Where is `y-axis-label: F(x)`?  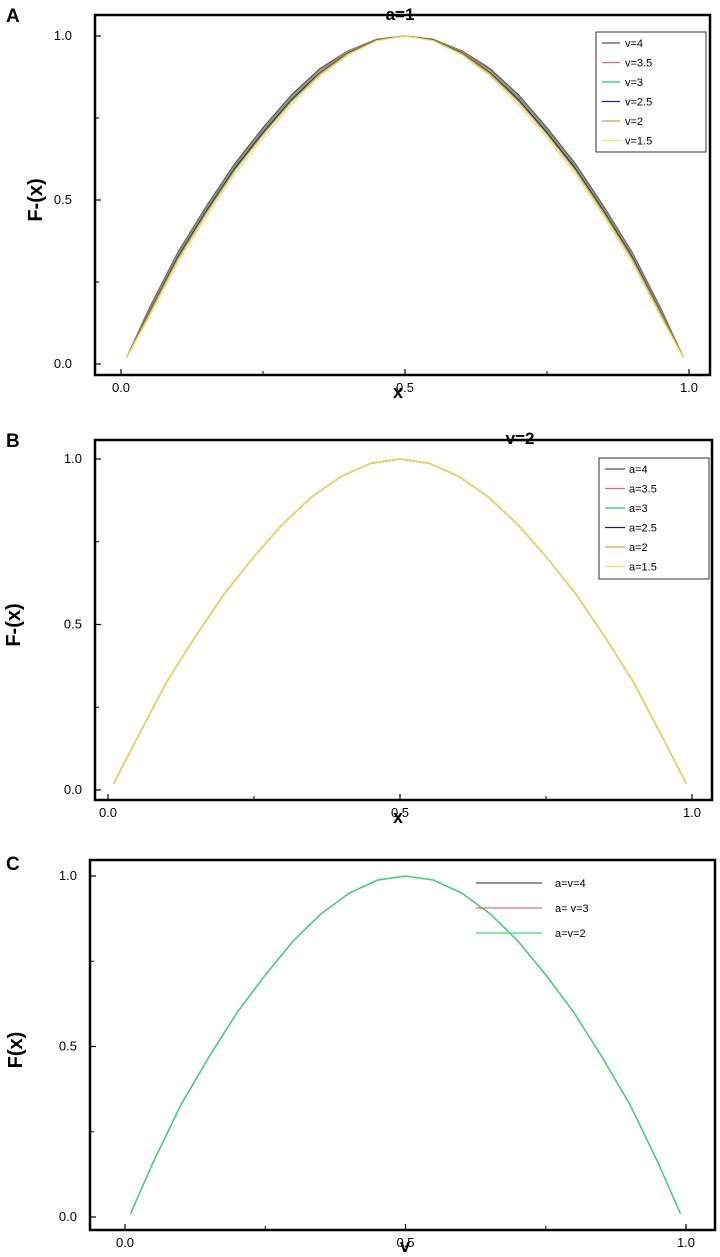 y-axis-label: F(x) is located at coordinates (16, 1050).